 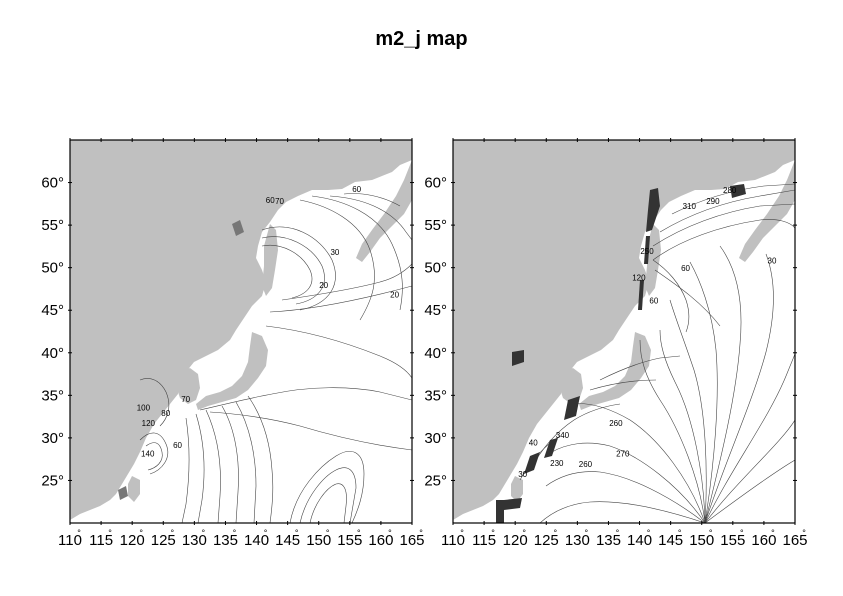 I want to click on sakhalin-island, so click(x=270, y=260).